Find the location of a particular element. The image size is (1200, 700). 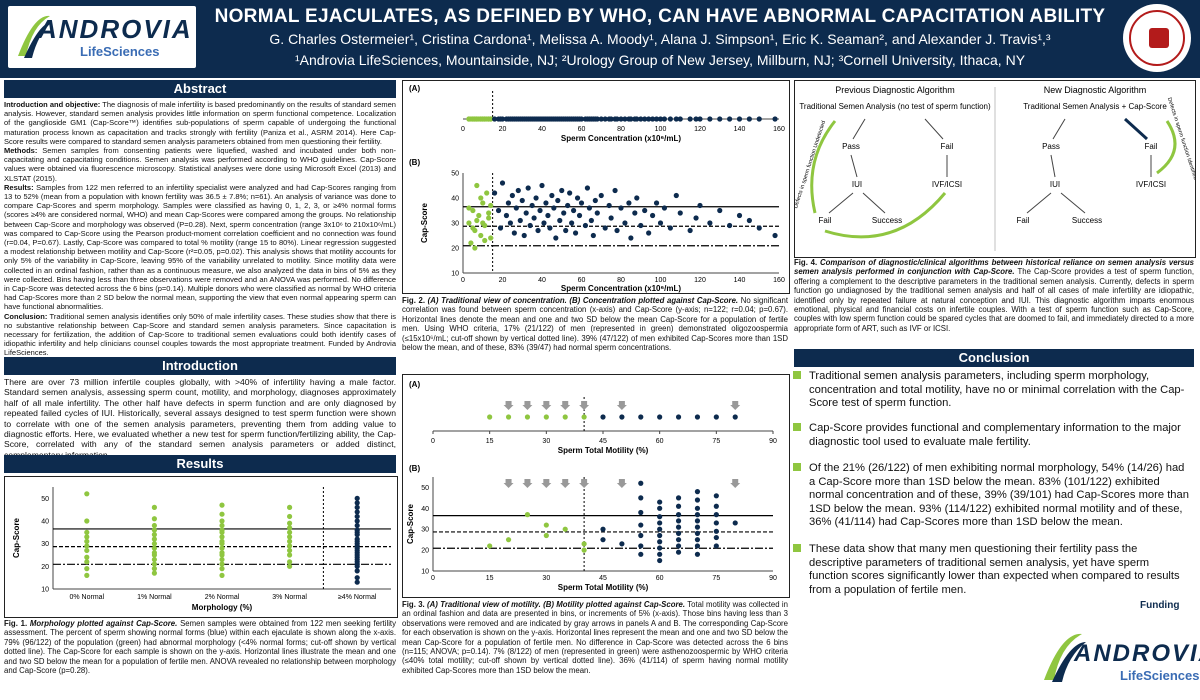

footer-logo-word: ANDROVIA is located at coordinates (1137, 653).